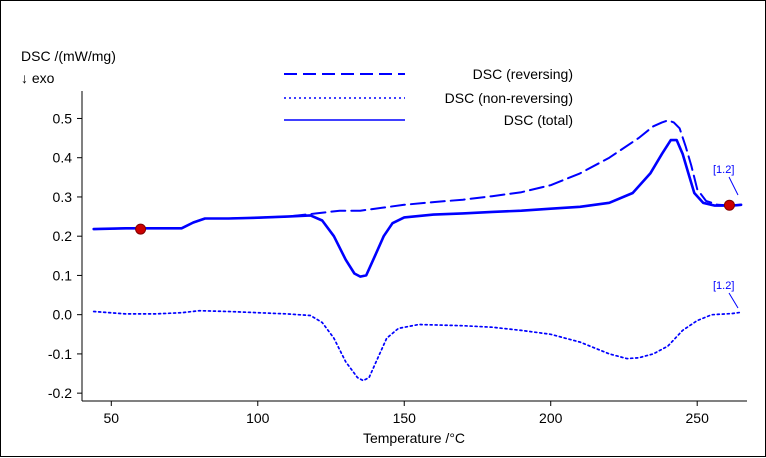 The image size is (766, 458). I want to click on y-tick-label: -0.1, so click(60, 354).